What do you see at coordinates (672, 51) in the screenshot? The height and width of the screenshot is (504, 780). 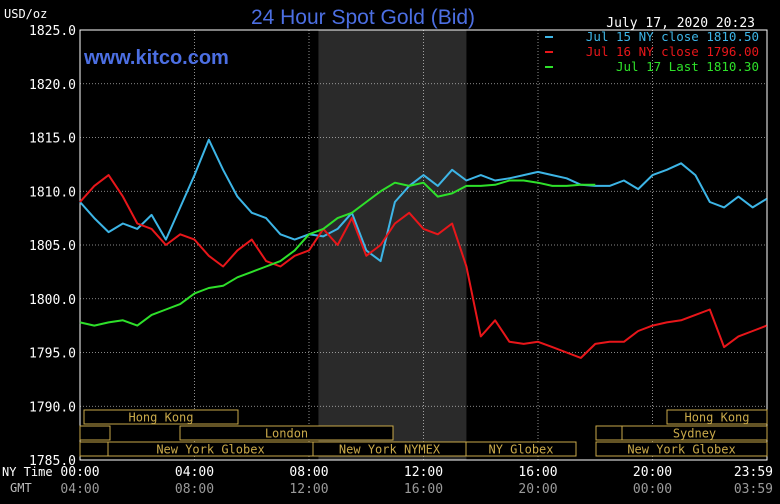 I see `legend-entry: Jul 16 NY close 1796.00` at bounding box center [672, 51].